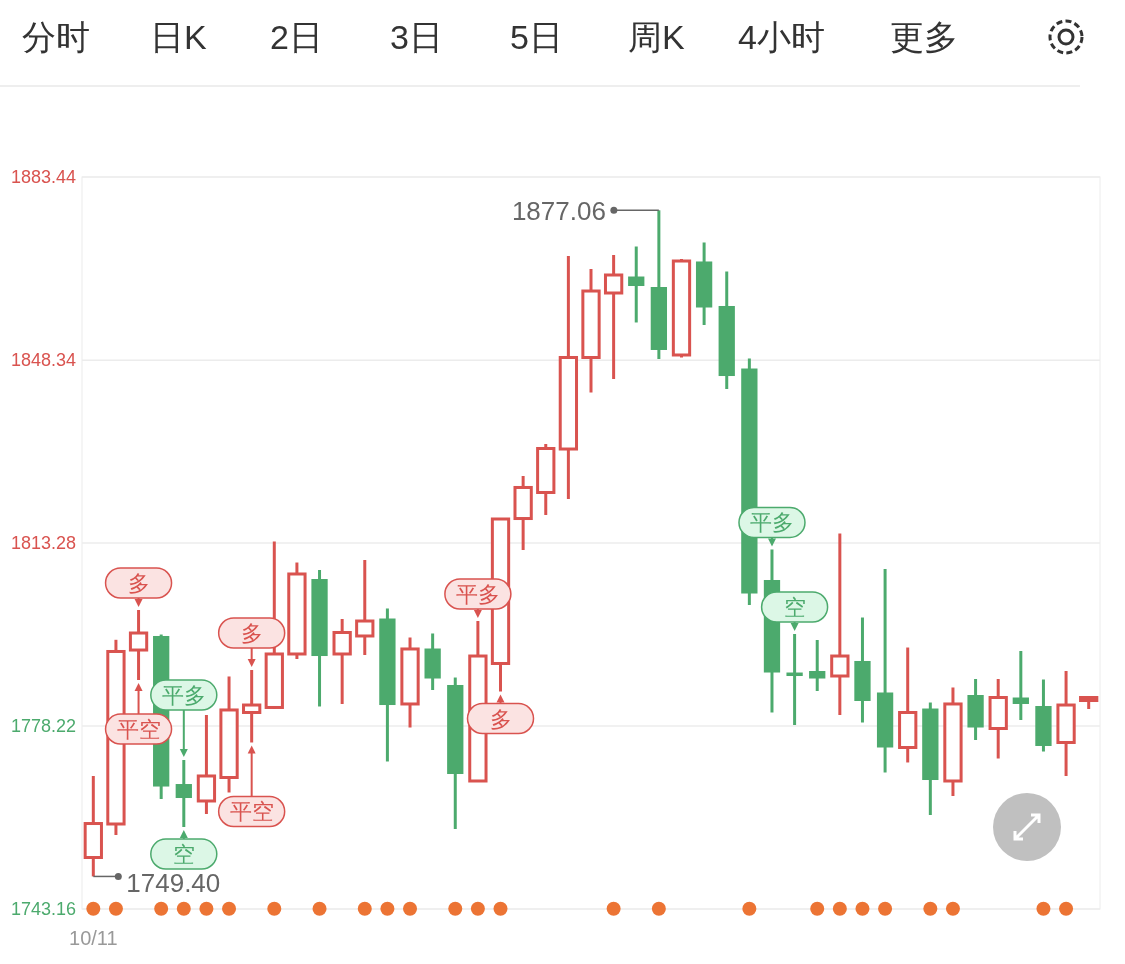 Image resolution: width=1125 pixels, height=964 pixels. Describe the element at coordinates (536, 37) in the screenshot. I see `text: 5日` at that location.